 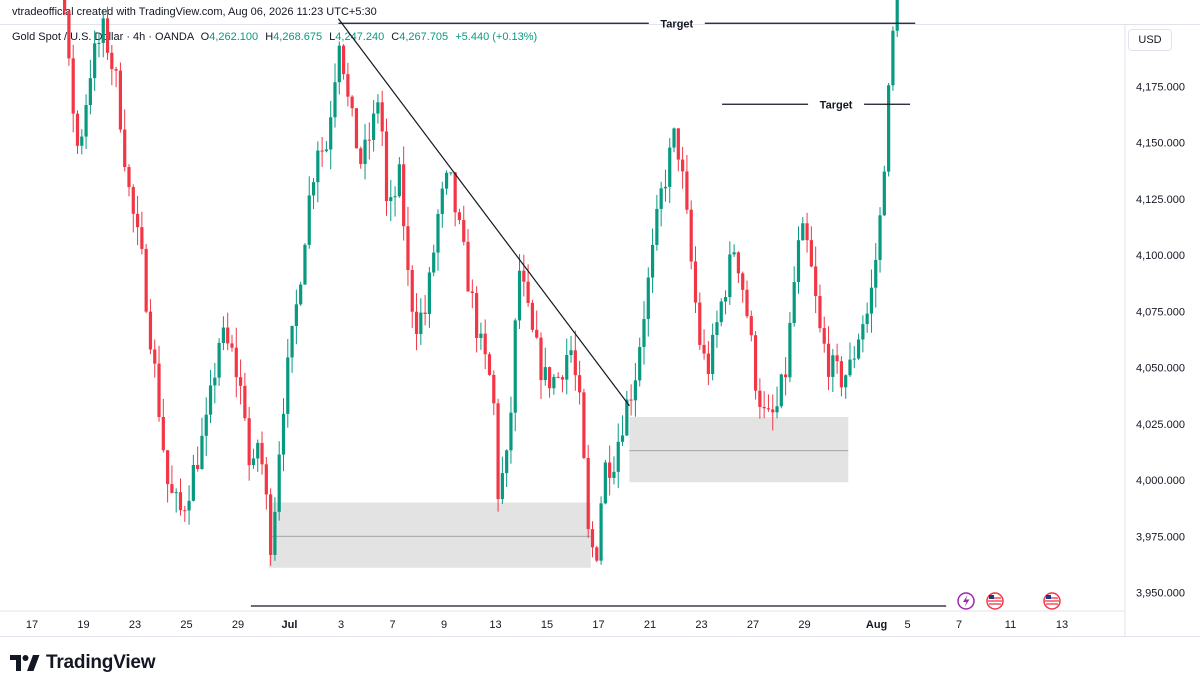 What do you see at coordinates (429, 535) in the screenshot?
I see `support-zone` at bounding box center [429, 535].